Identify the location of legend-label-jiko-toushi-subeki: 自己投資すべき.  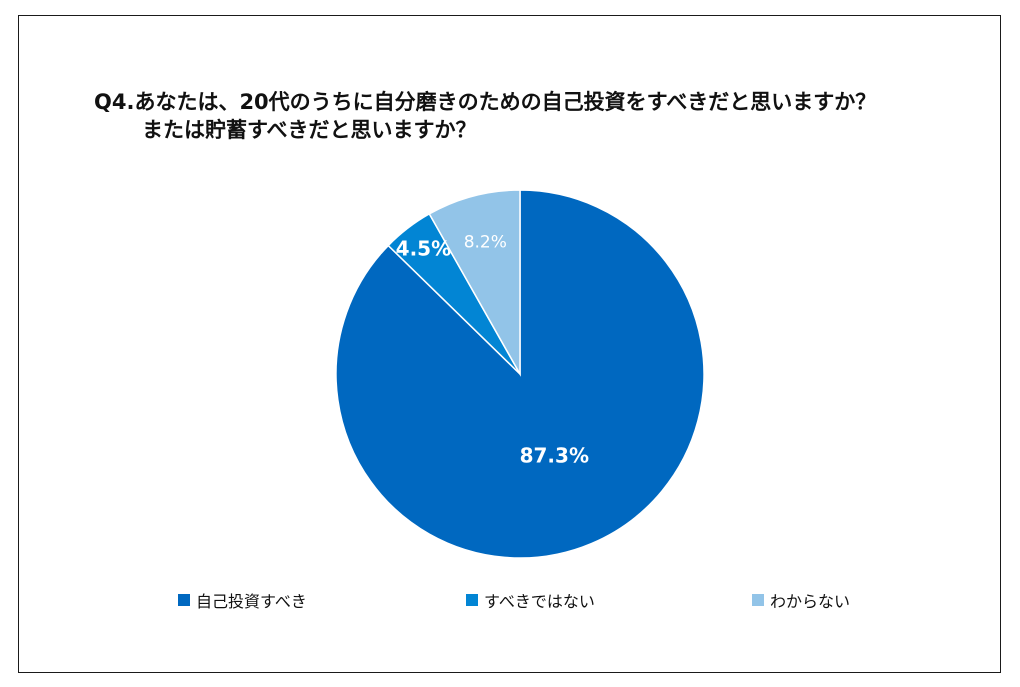
(251, 601).